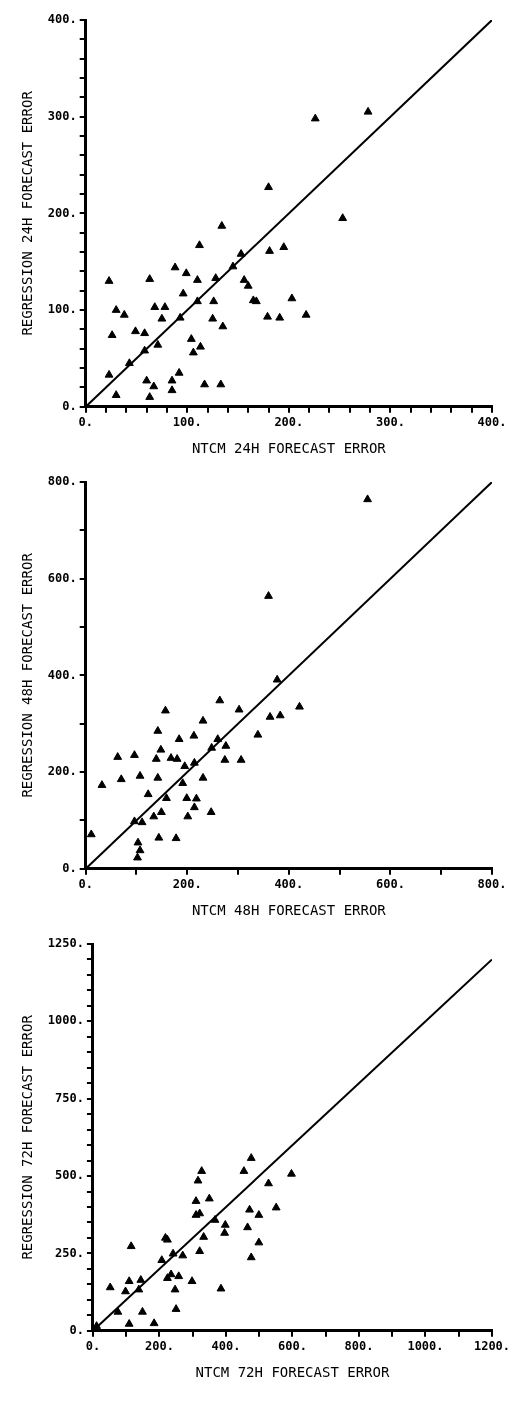  I want to click on x-axis-title: NTCM 72H FORECAST ERROR, so click(292, 1372).